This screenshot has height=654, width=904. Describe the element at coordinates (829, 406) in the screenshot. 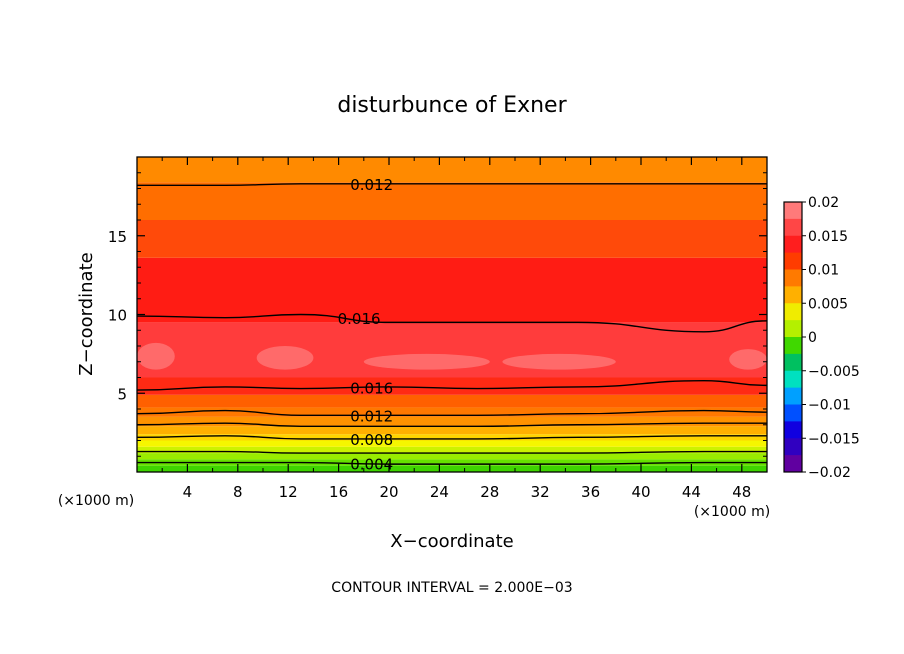

I see `colorbar-label-6: −0.01` at that location.